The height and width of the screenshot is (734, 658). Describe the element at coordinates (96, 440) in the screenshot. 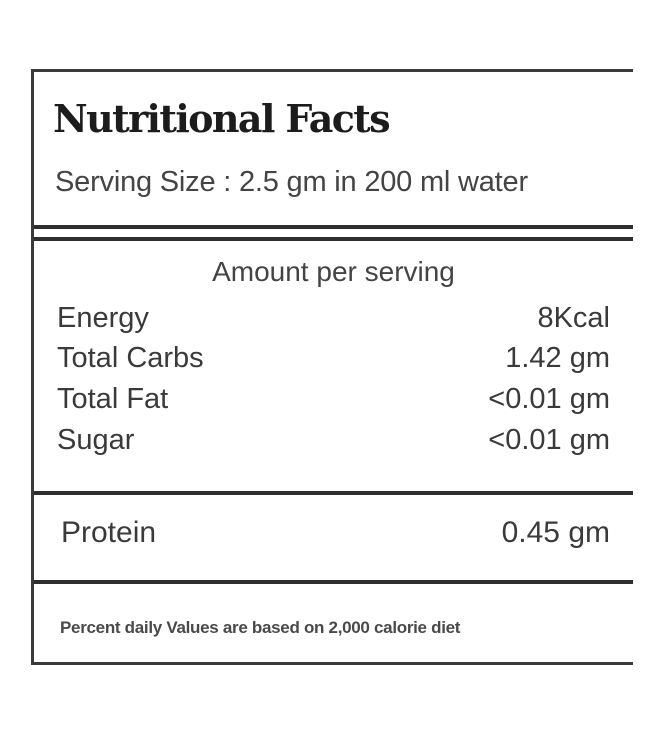

I see `nutrient-name: Sugar` at that location.